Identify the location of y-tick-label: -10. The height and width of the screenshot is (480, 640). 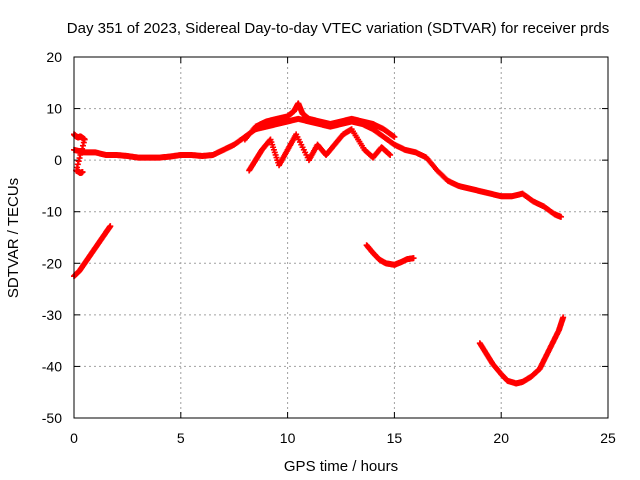
(52, 212).